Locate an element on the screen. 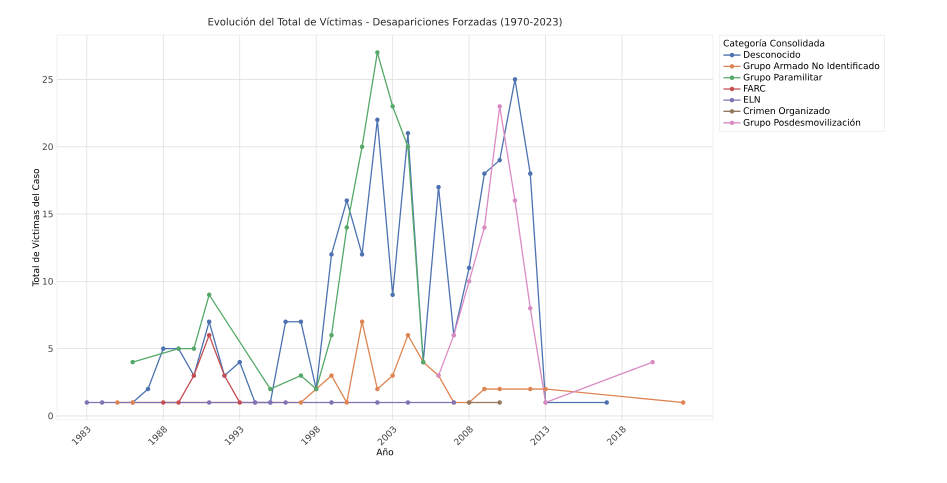 The width and height of the screenshot is (947, 483). y-tick-label: 5 is located at coordinates (50, 348).